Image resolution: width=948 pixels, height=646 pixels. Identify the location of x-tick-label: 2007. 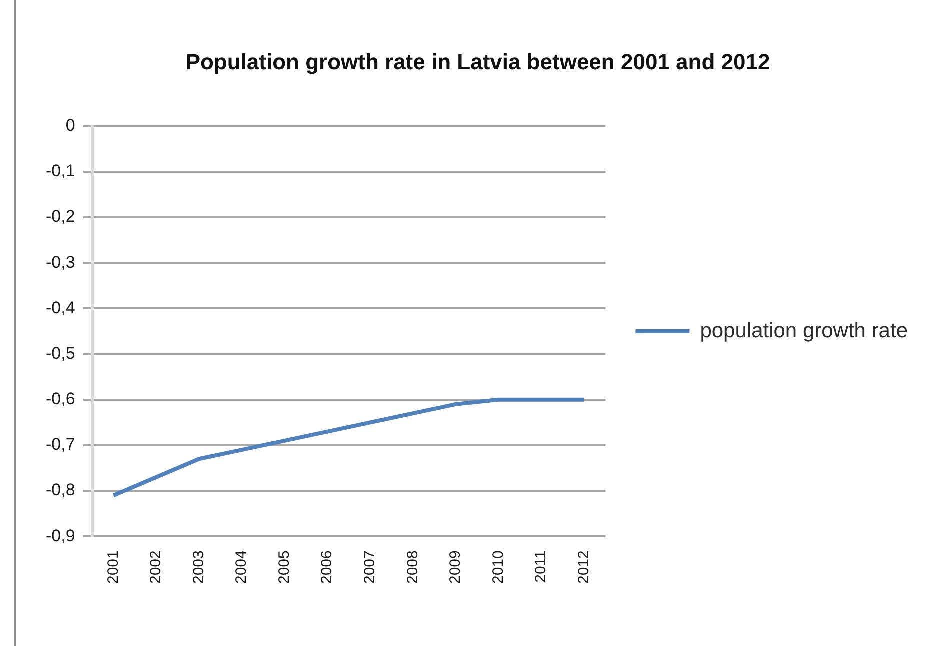
(370, 567).